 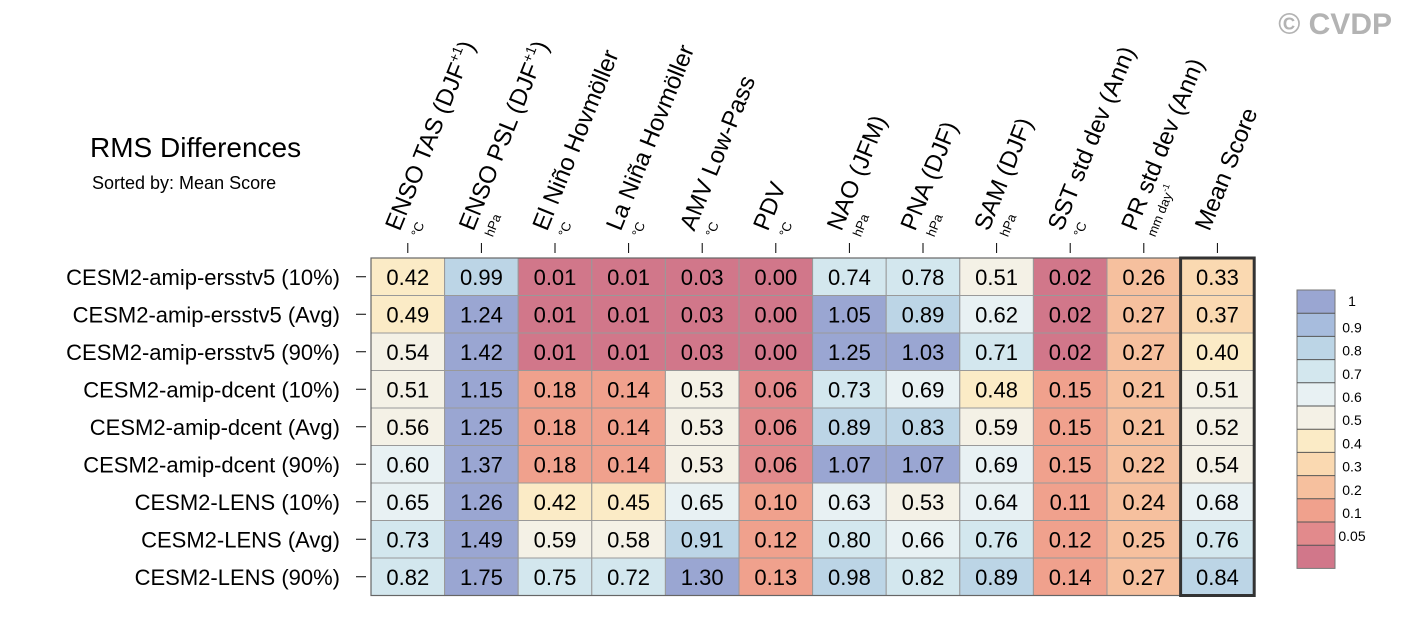 What do you see at coordinates (1217, 577) in the screenshot?
I see `cell-value-label: 0.84` at bounding box center [1217, 577].